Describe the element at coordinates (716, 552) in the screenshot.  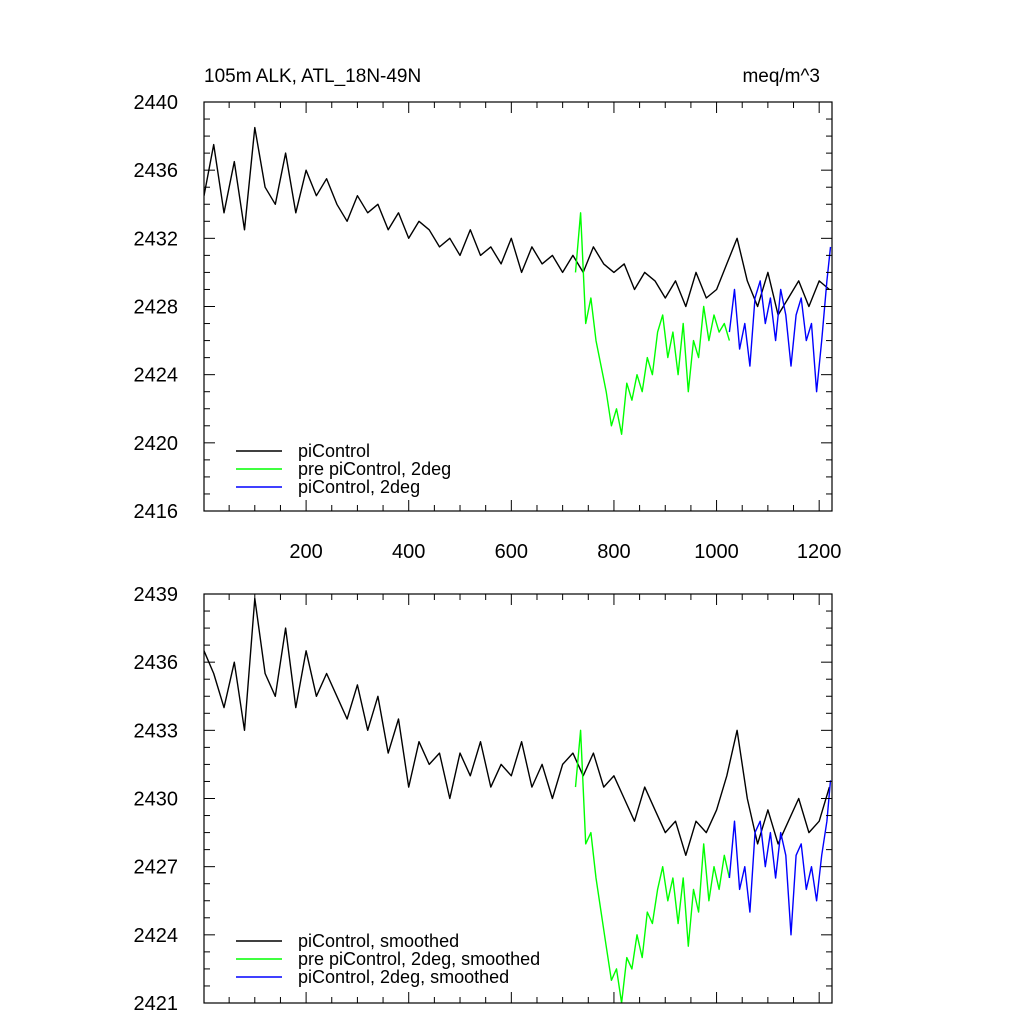
I see `top-x-tick-label: 1000` at that location.